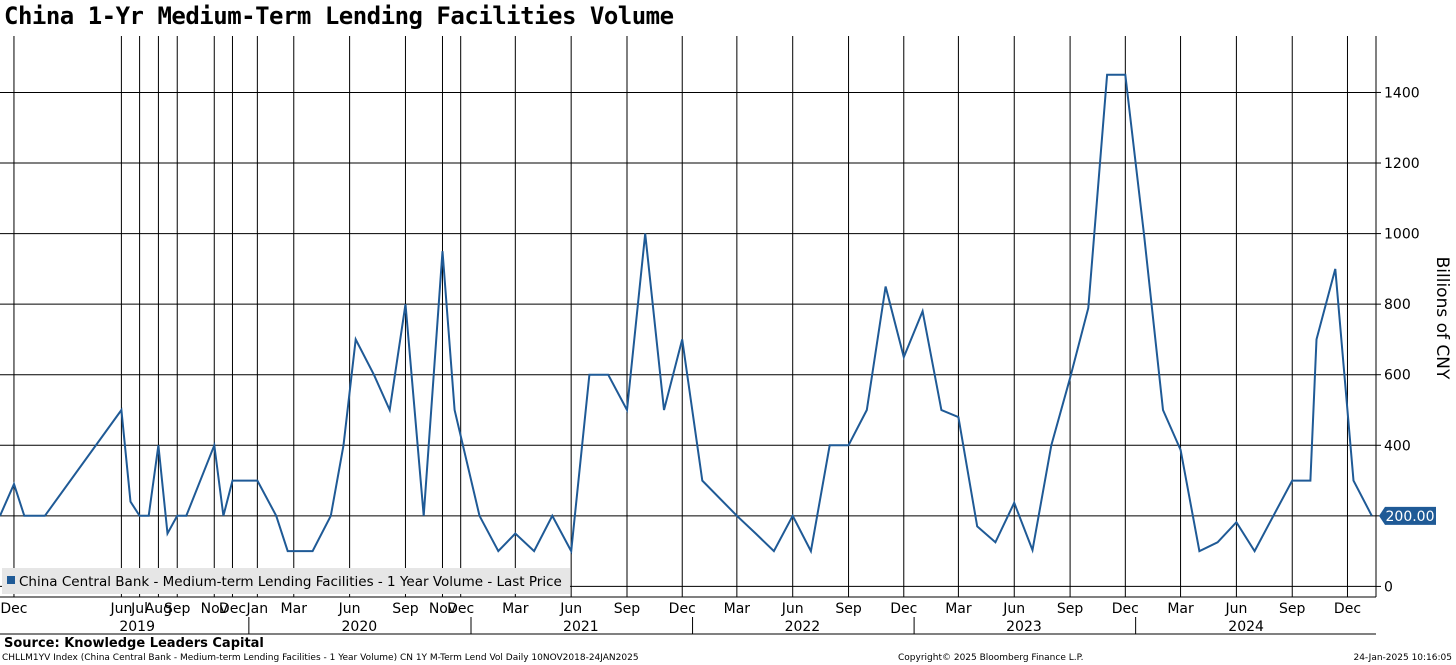  Describe the element at coordinates (158, 609) in the screenshot. I see `x-tick-label: Aug` at that location.